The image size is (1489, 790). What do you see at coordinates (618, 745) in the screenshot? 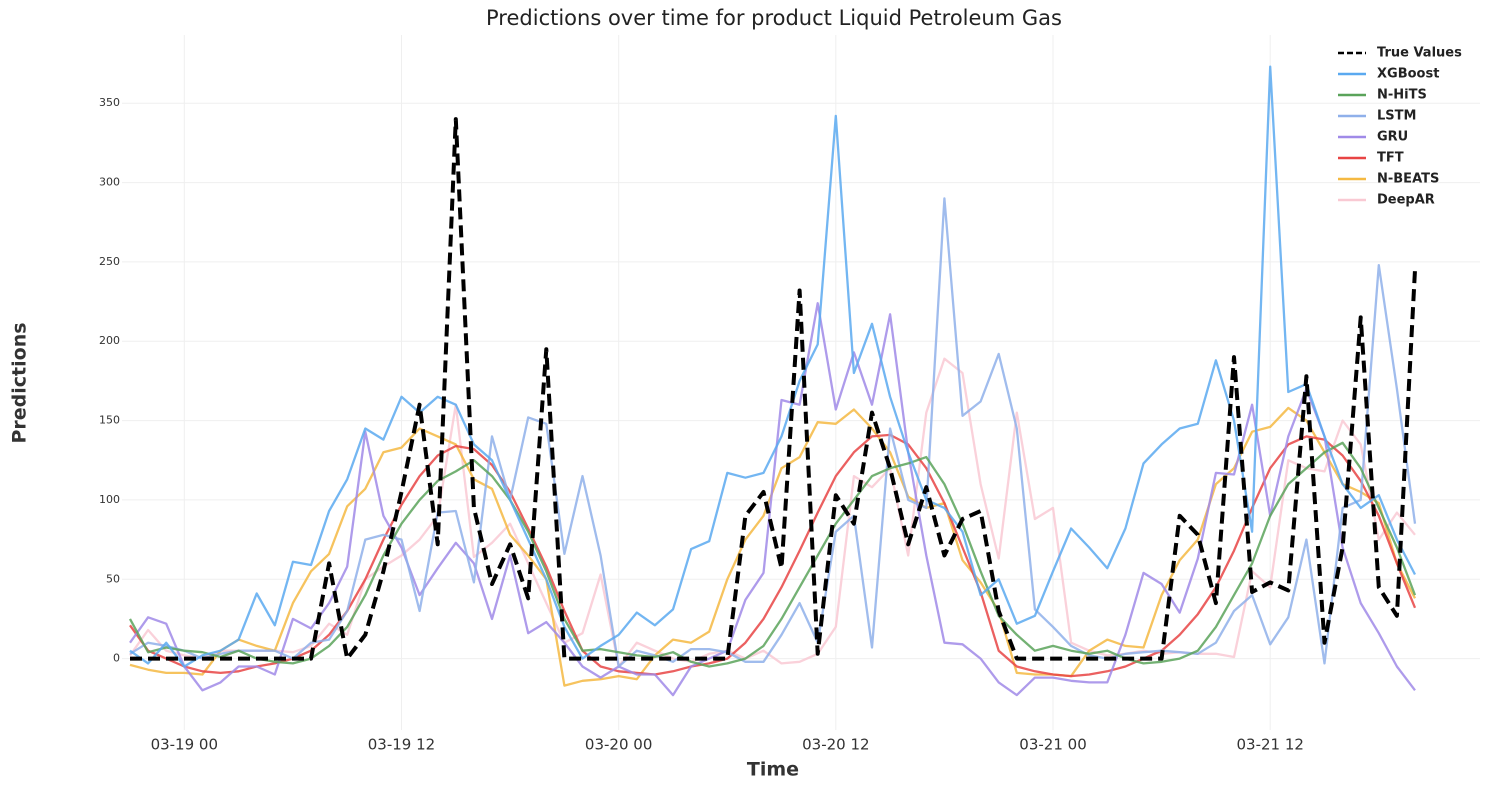
I see `x-tick-label: 03-20 00` at bounding box center [618, 745].